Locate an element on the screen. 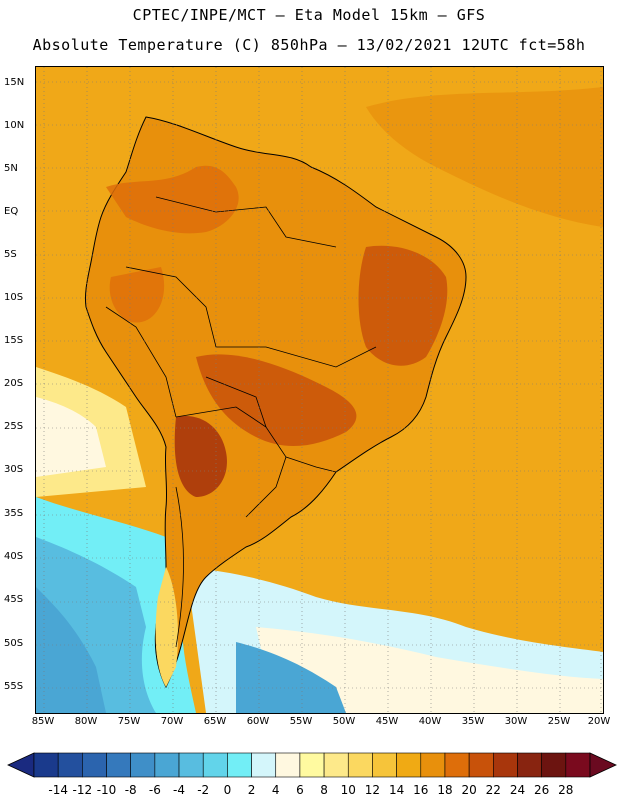 The width and height of the screenshot is (618, 800). colorbar-tick-label: 10 is located at coordinates (348, 790).